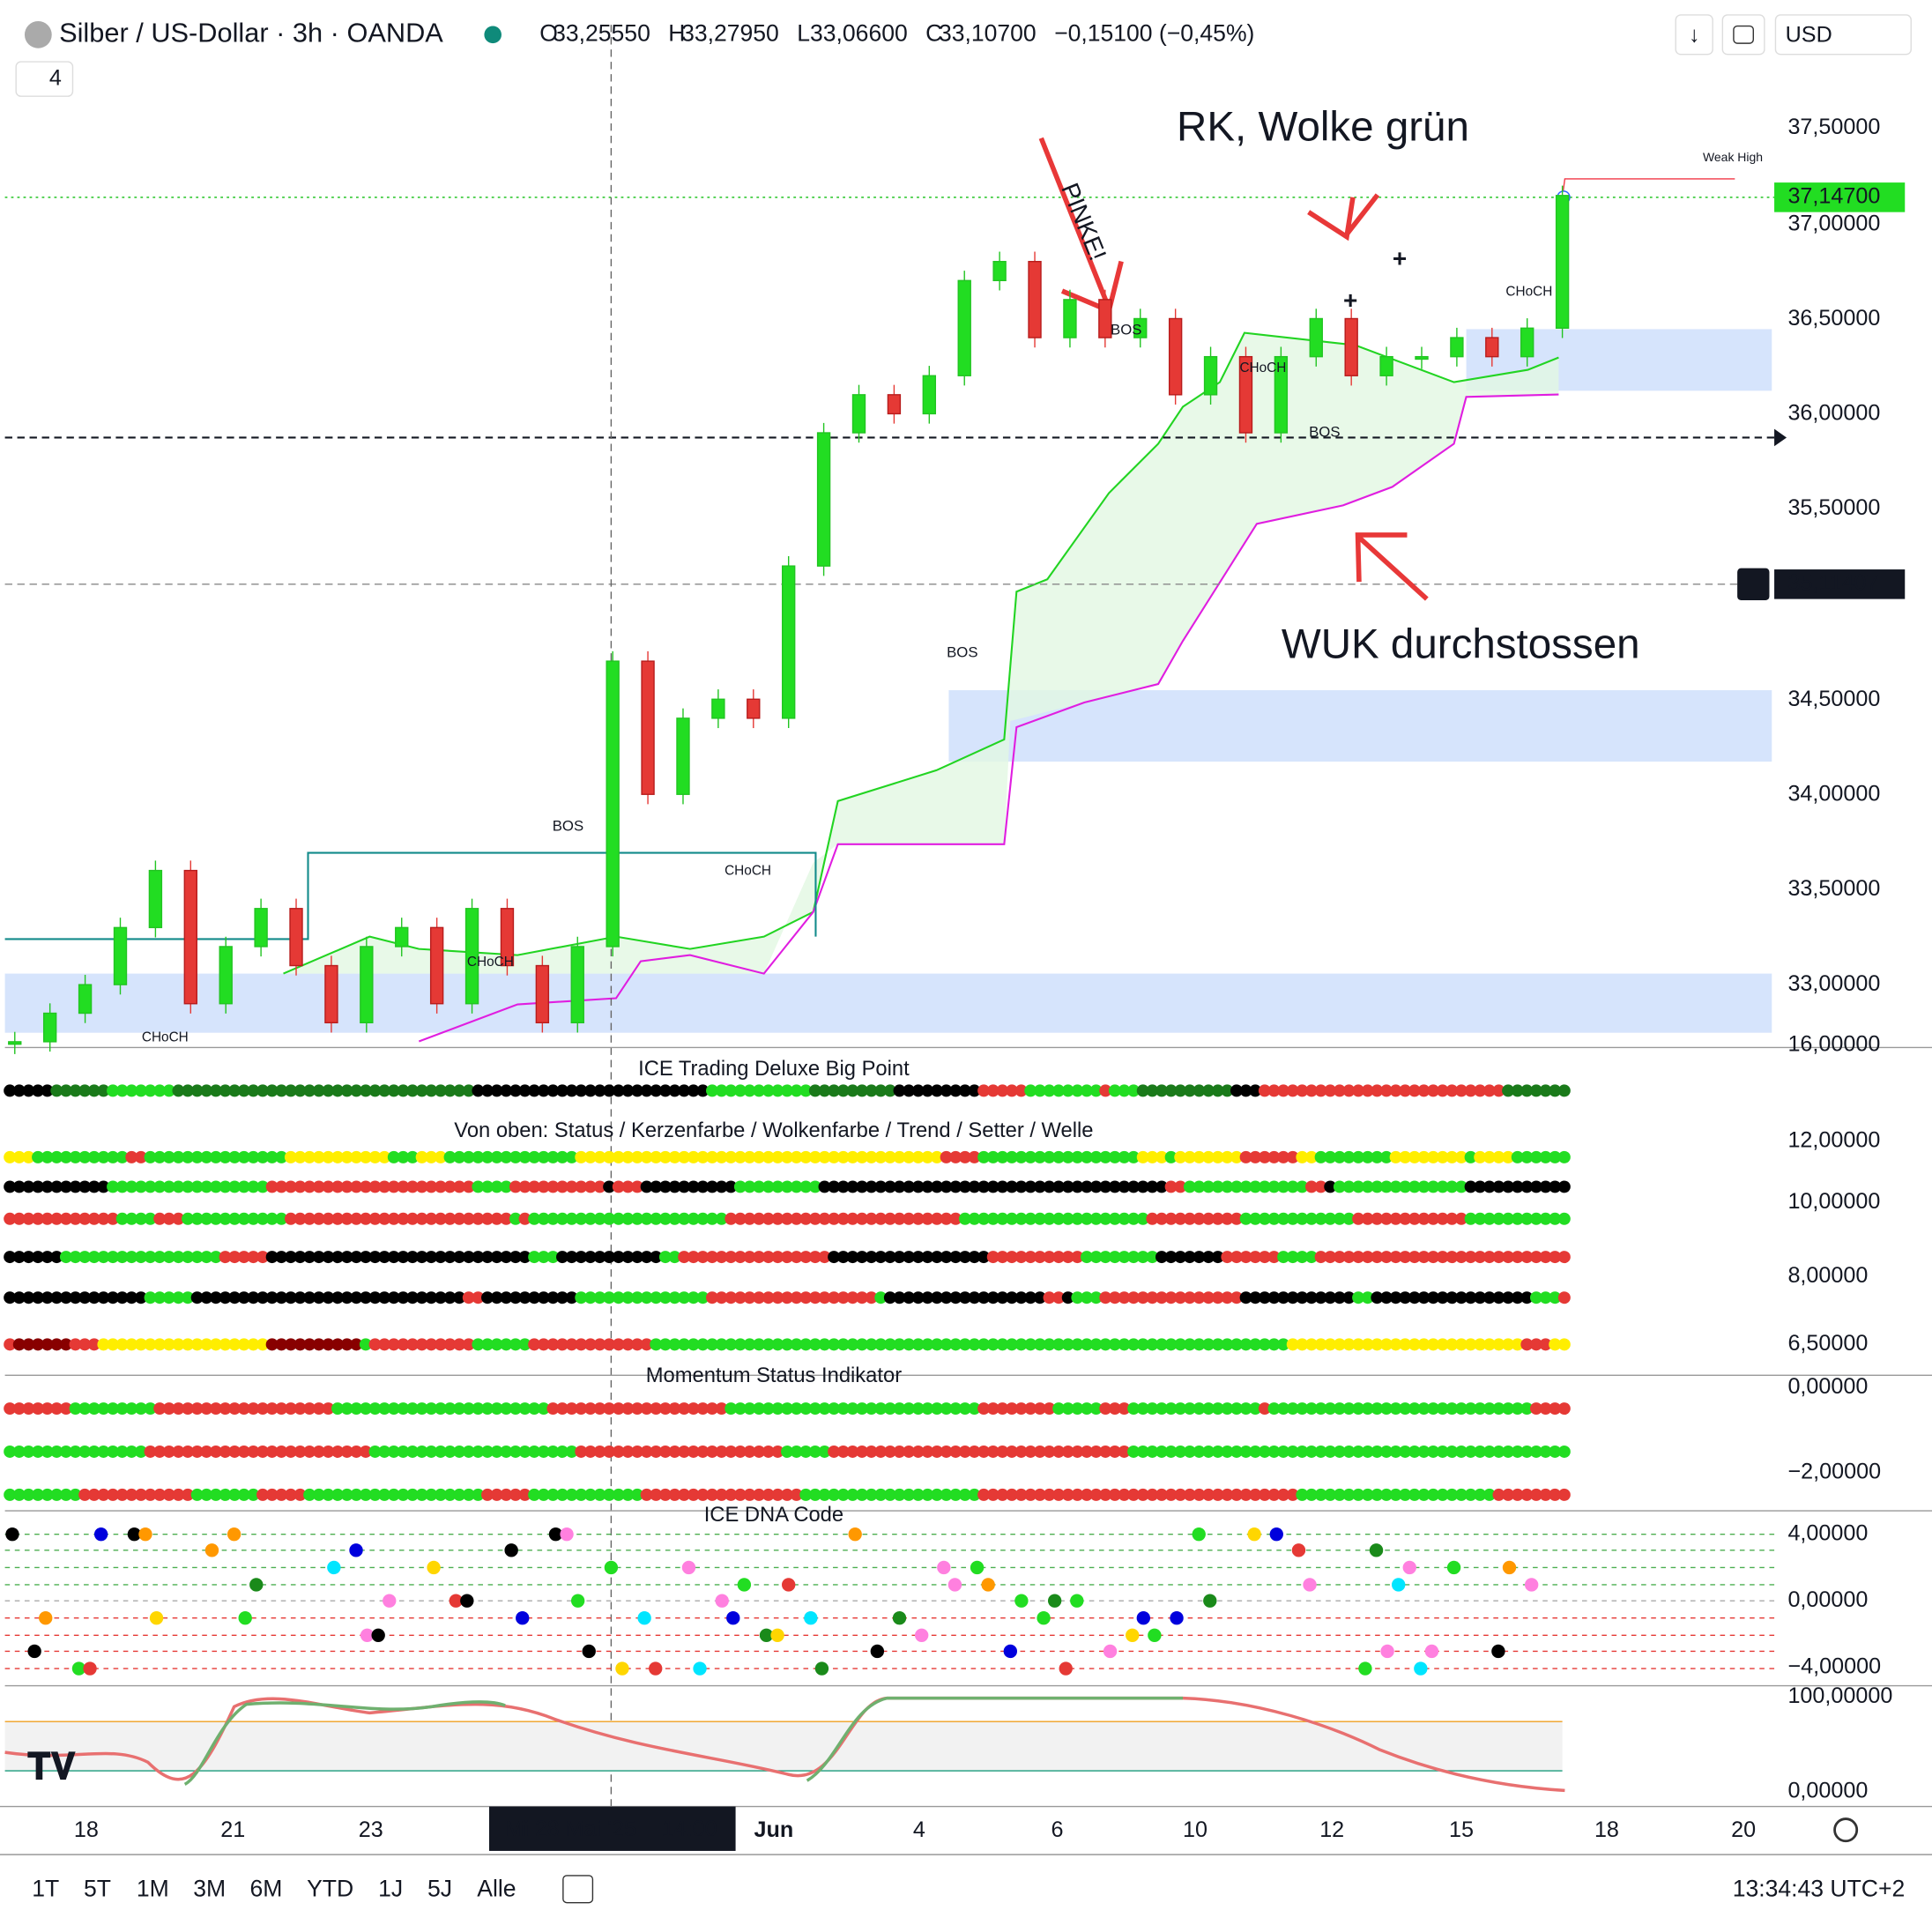 This screenshot has height=1925, width=1932. Describe the element at coordinates (439, 1889) in the screenshot. I see `range-button: 5J` at that location.